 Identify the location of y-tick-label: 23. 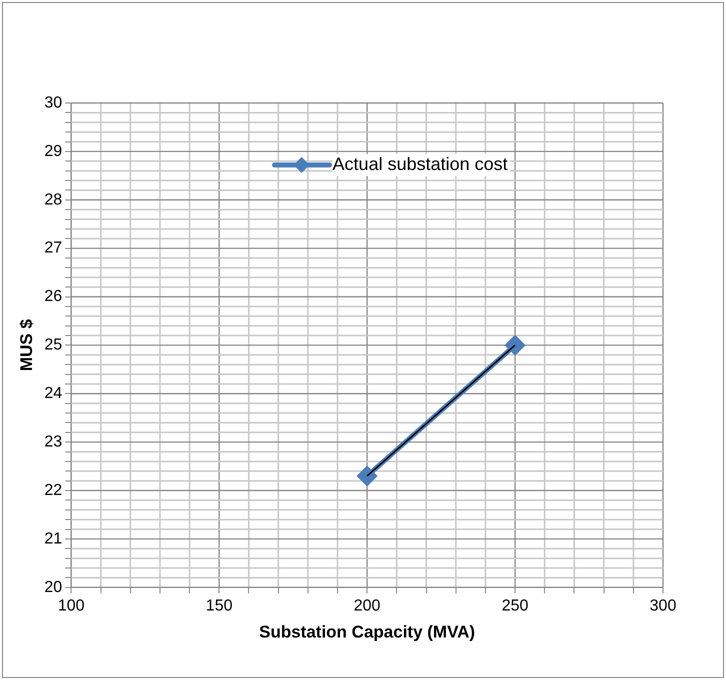
(53, 441).